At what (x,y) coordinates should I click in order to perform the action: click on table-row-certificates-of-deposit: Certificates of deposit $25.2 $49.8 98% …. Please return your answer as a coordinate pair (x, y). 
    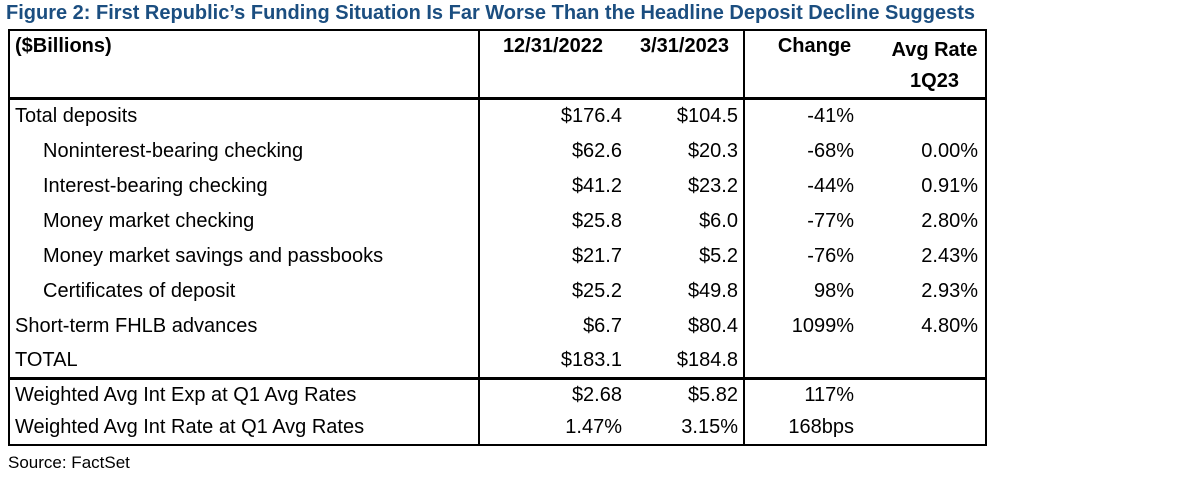
    Looking at the image, I should click on (497, 291).